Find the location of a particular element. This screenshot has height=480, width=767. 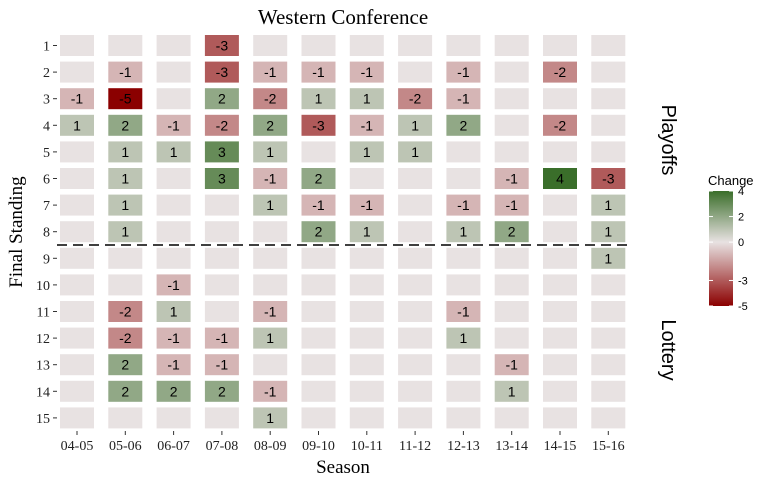

x-tick-label: 13-14 is located at coordinates (511, 446).